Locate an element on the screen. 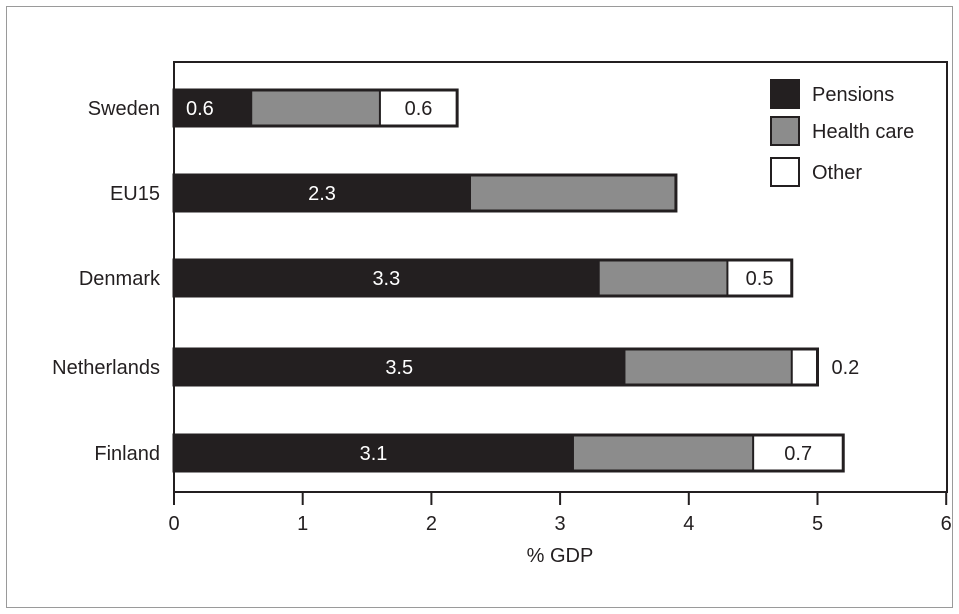 The image size is (959, 614). legend: Pensions Health care Other is located at coordinates (842, 133).